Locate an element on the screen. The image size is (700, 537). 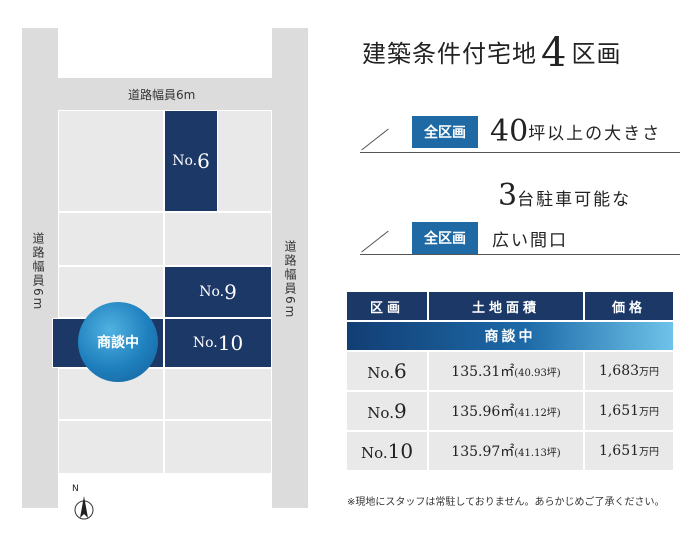
feature2-tag: 全区画 is located at coordinates (445, 238).